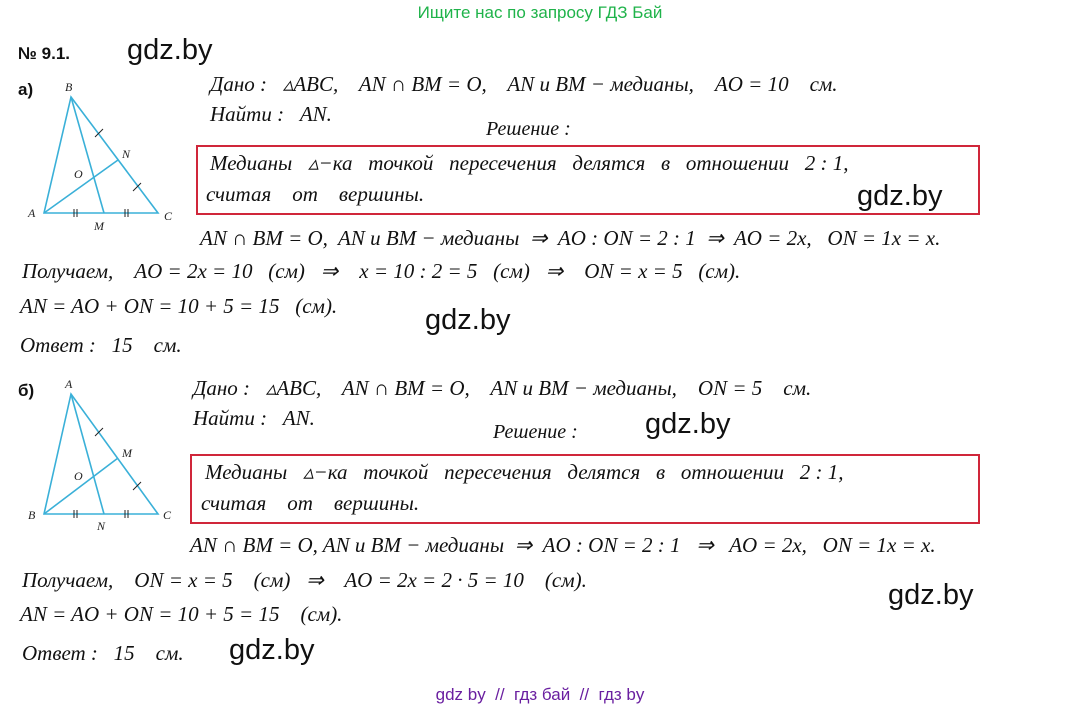 This screenshot has width=1080, height=710. Describe the element at coordinates (179, 306) in the screenshot. I see `solution-a-line3: AN = AO + ON = 10 + 5 = 15 (см).` at that location.